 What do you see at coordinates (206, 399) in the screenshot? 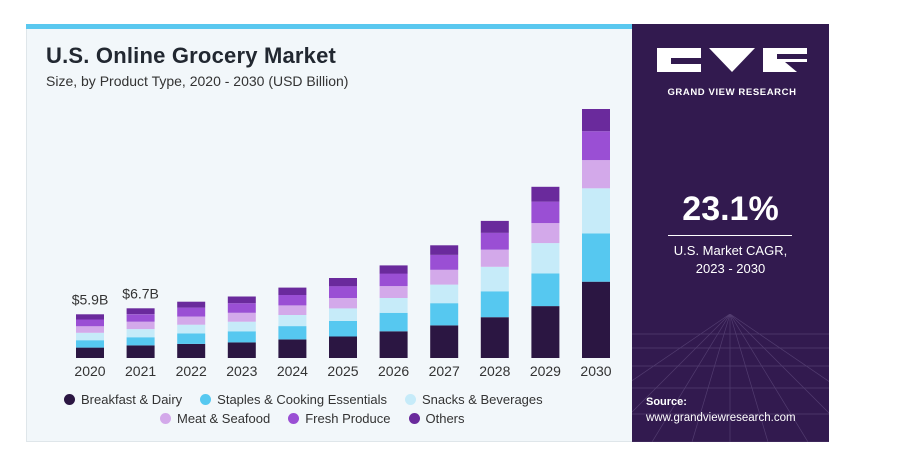
I see `legend-swatch-staples` at bounding box center [206, 399].